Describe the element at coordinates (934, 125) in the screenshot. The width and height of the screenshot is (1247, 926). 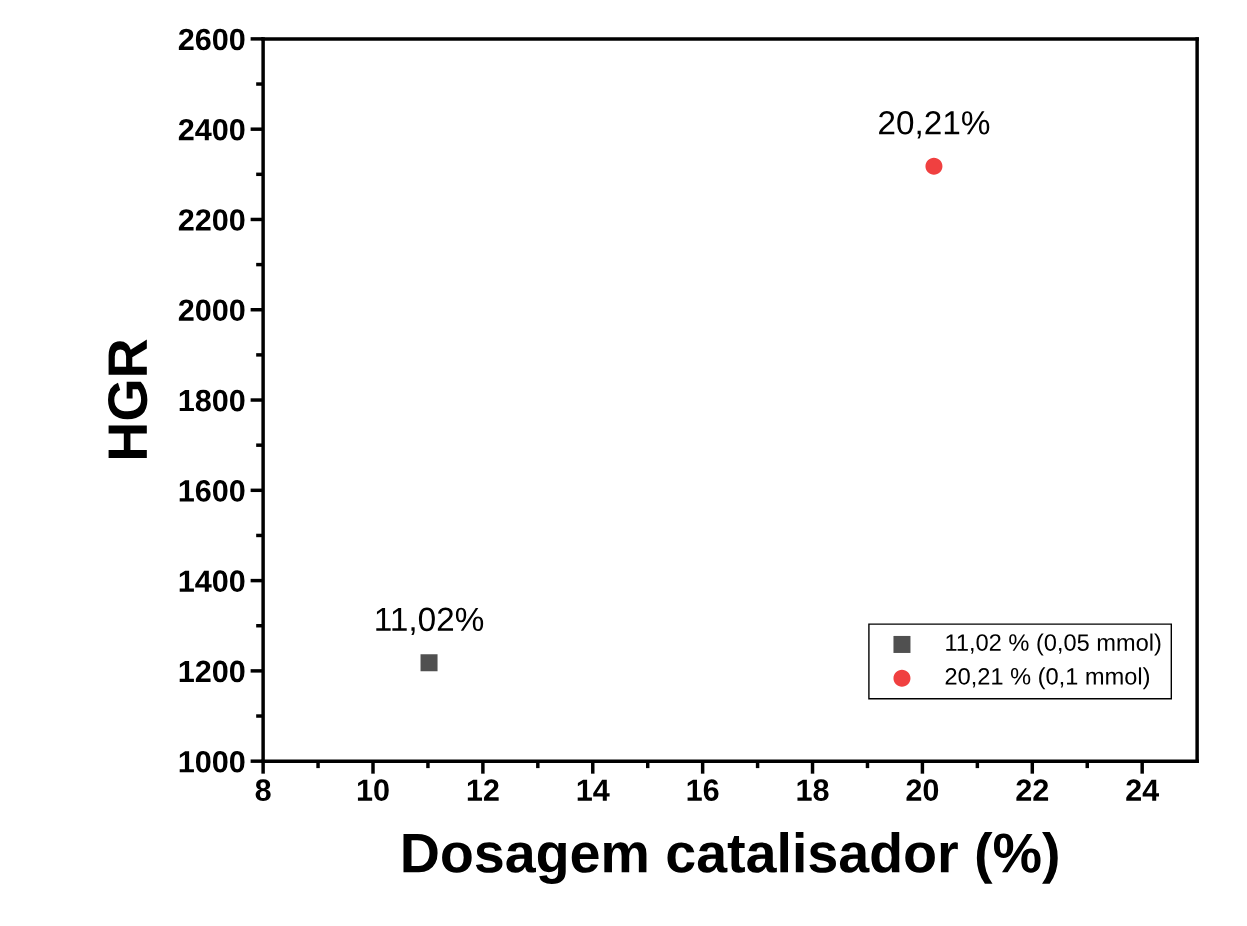
I see `annotation: 20,21%` at that location.